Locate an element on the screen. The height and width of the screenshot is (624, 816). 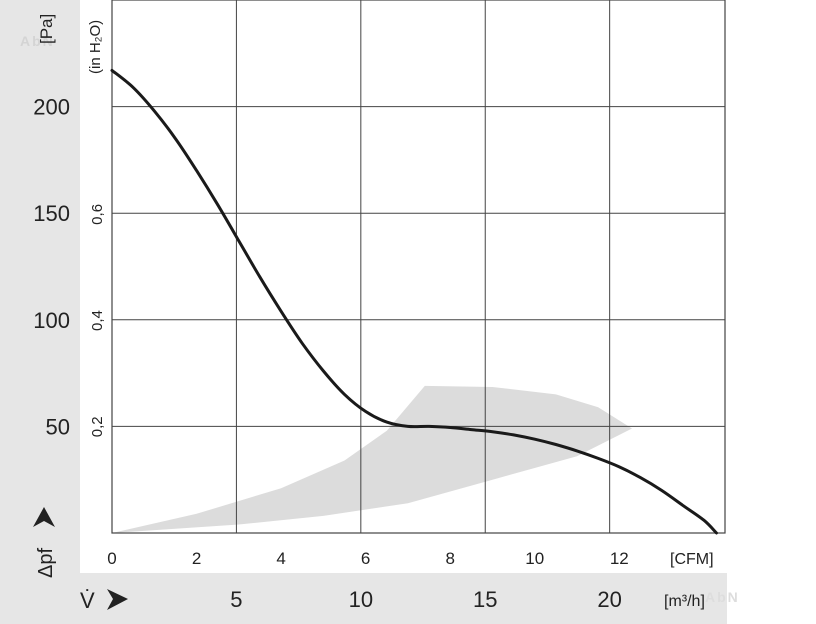
watermark-top: AbN is located at coordinates (37, 41).